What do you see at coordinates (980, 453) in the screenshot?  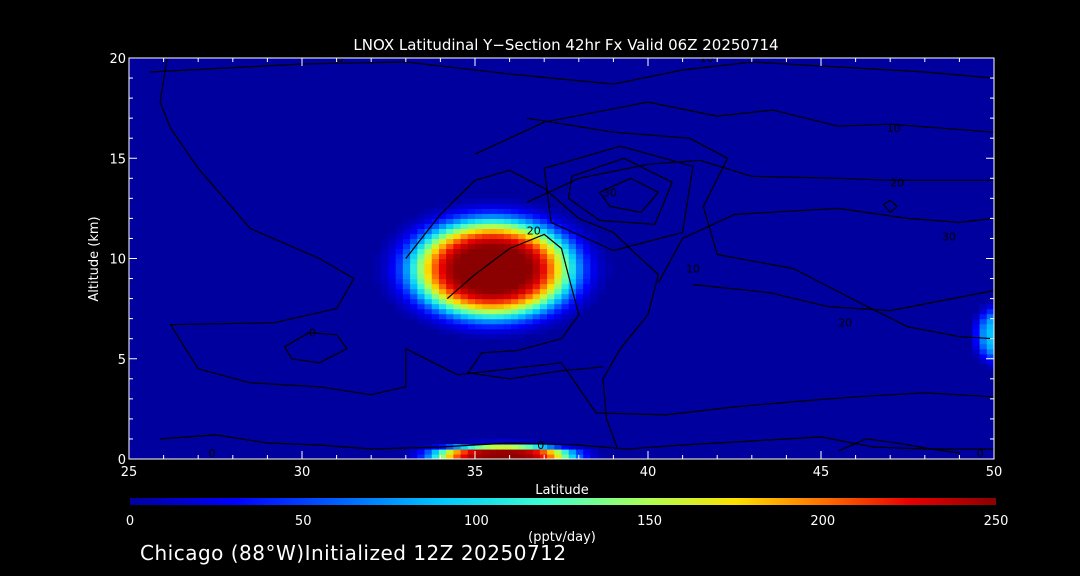 I see `contour-value-label: 0` at bounding box center [980, 453].